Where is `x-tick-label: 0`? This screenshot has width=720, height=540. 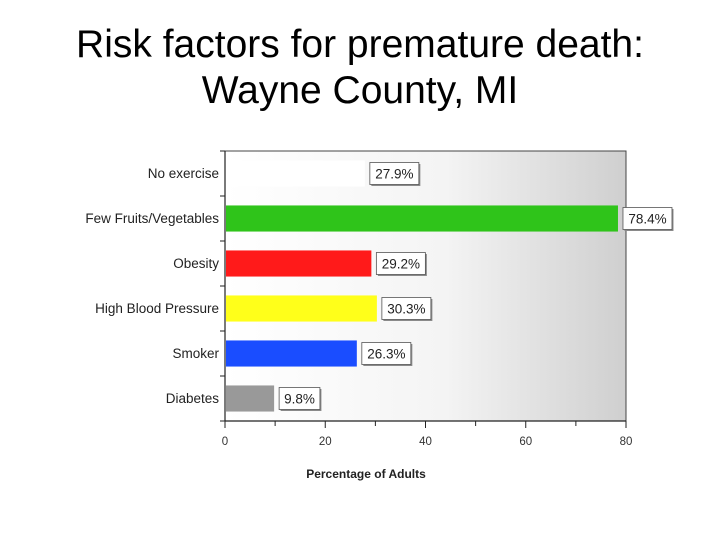
x-tick-label: 0 is located at coordinates (225, 442).